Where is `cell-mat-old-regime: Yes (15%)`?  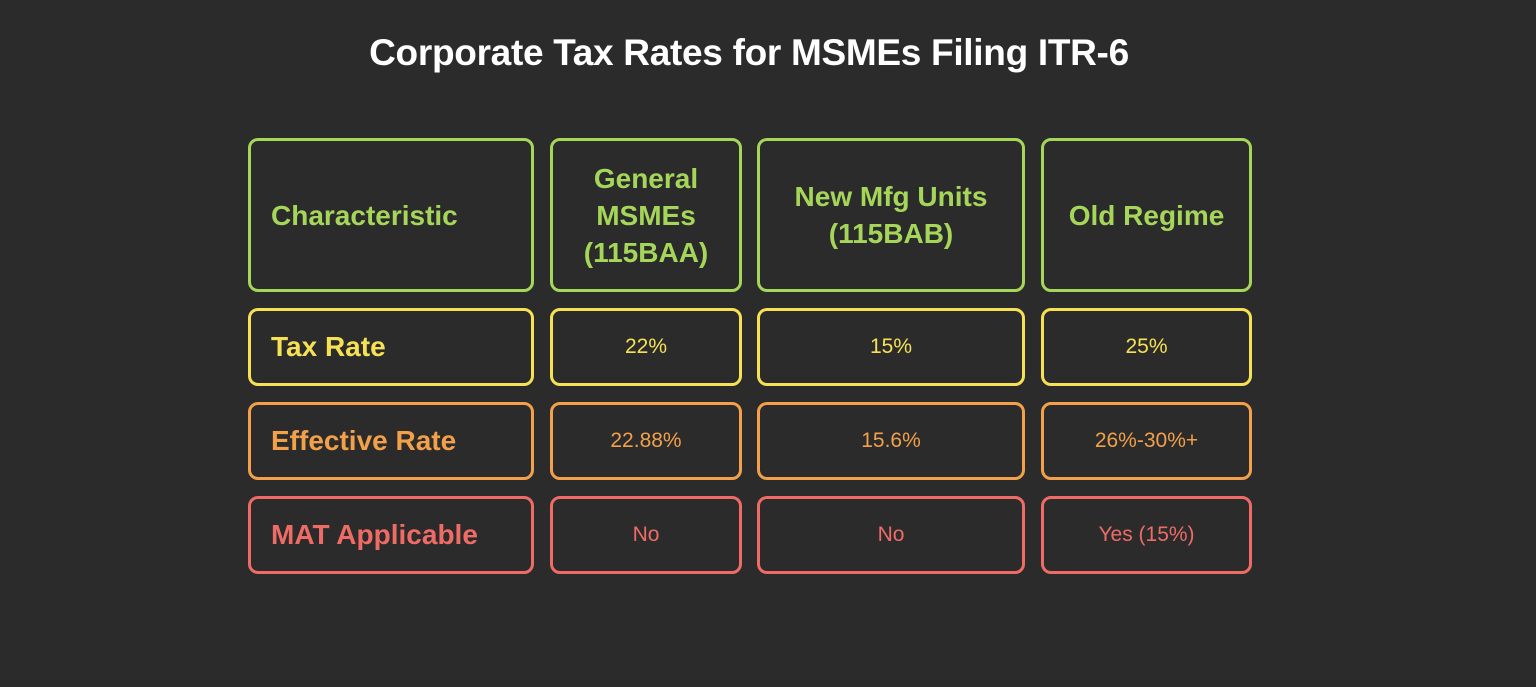
cell-mat-old-regime: Yes (15%) is located at coordinates (1146, 535).